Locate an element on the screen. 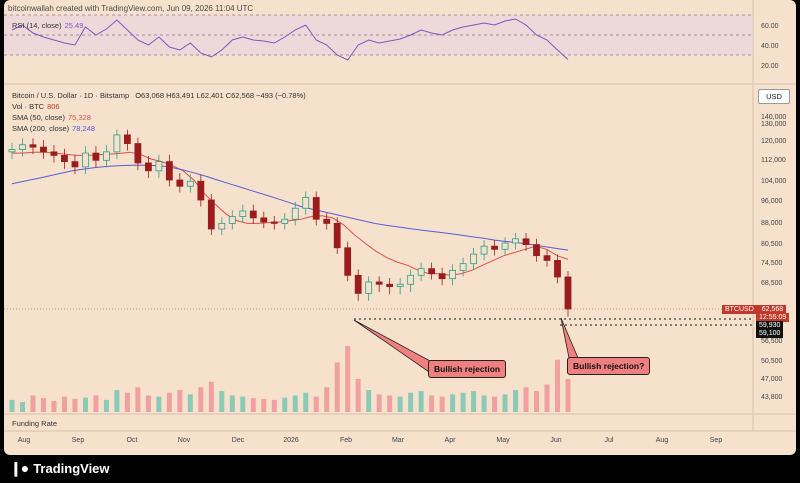 The height and width of the screenshot is (483, 800). rsi-tick-label: 20.00 is located at coordinates (770, 66).